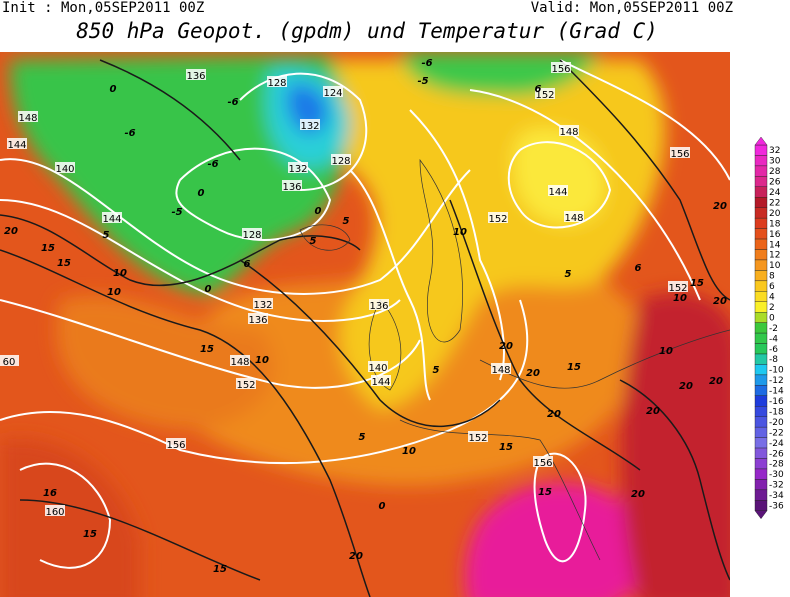 The height and width of the screenshot is (597, 790). Describe the element at coordinates (773, 329) in the screenshot. I see `colorbar-label: -2` at that location.